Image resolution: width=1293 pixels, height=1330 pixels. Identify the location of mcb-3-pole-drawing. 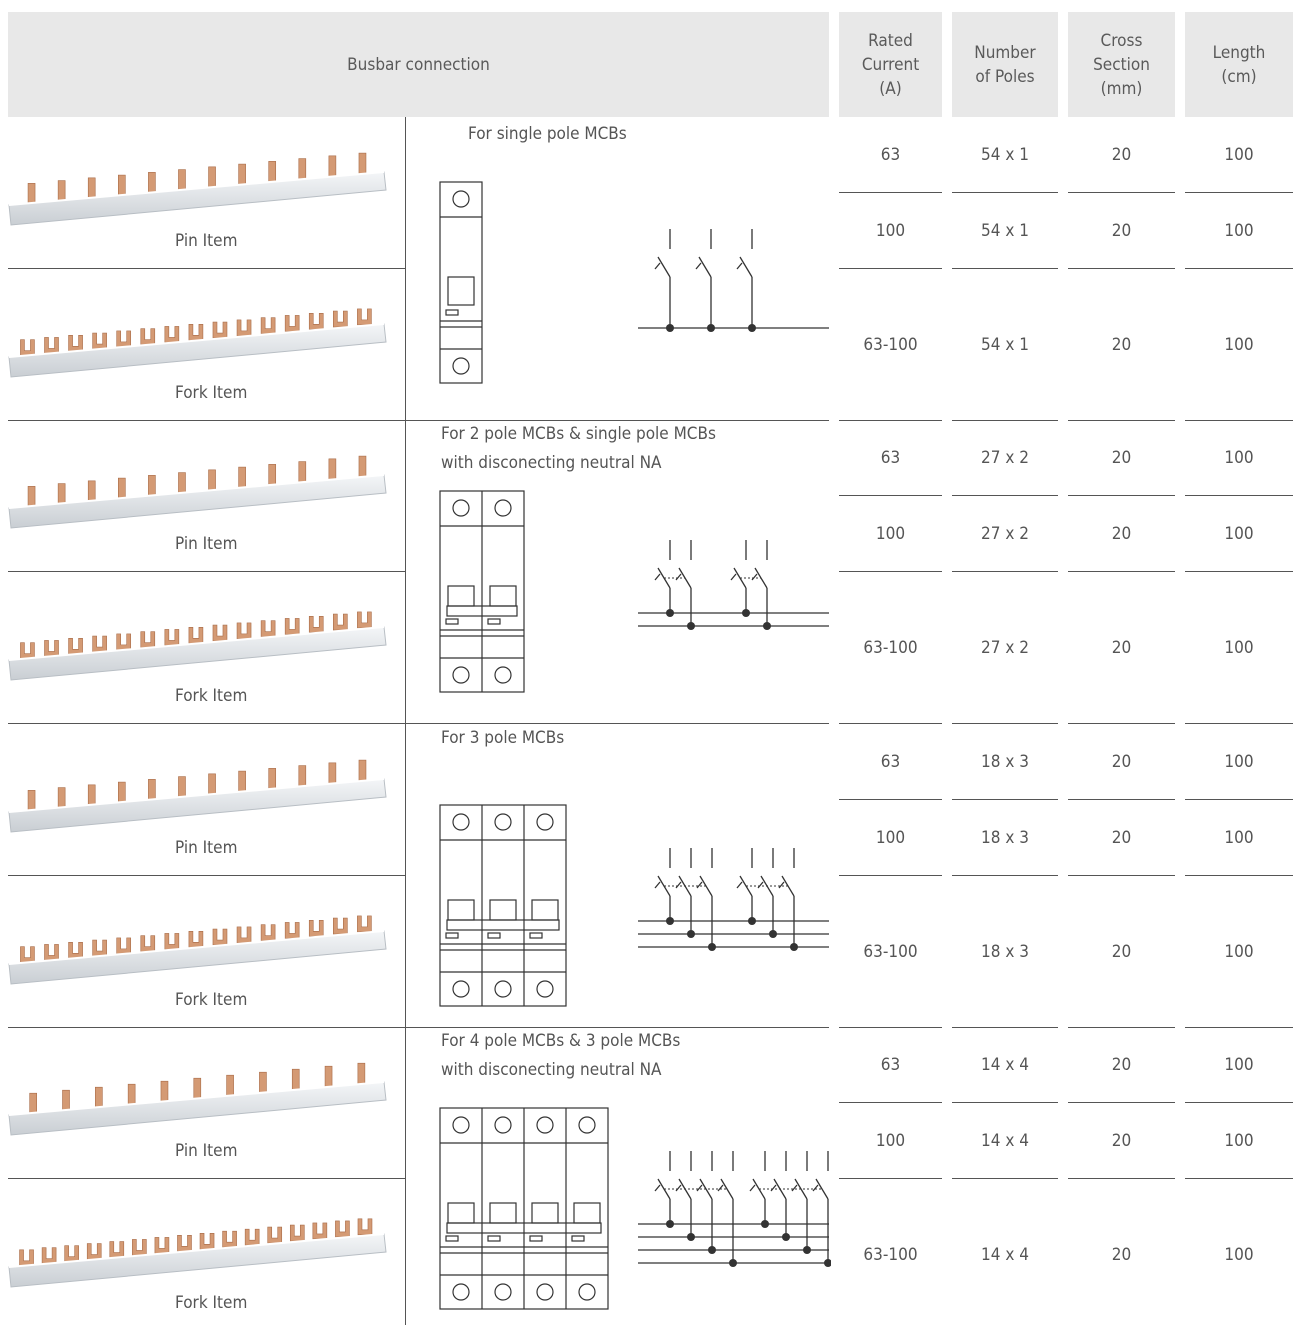
(503, 905).